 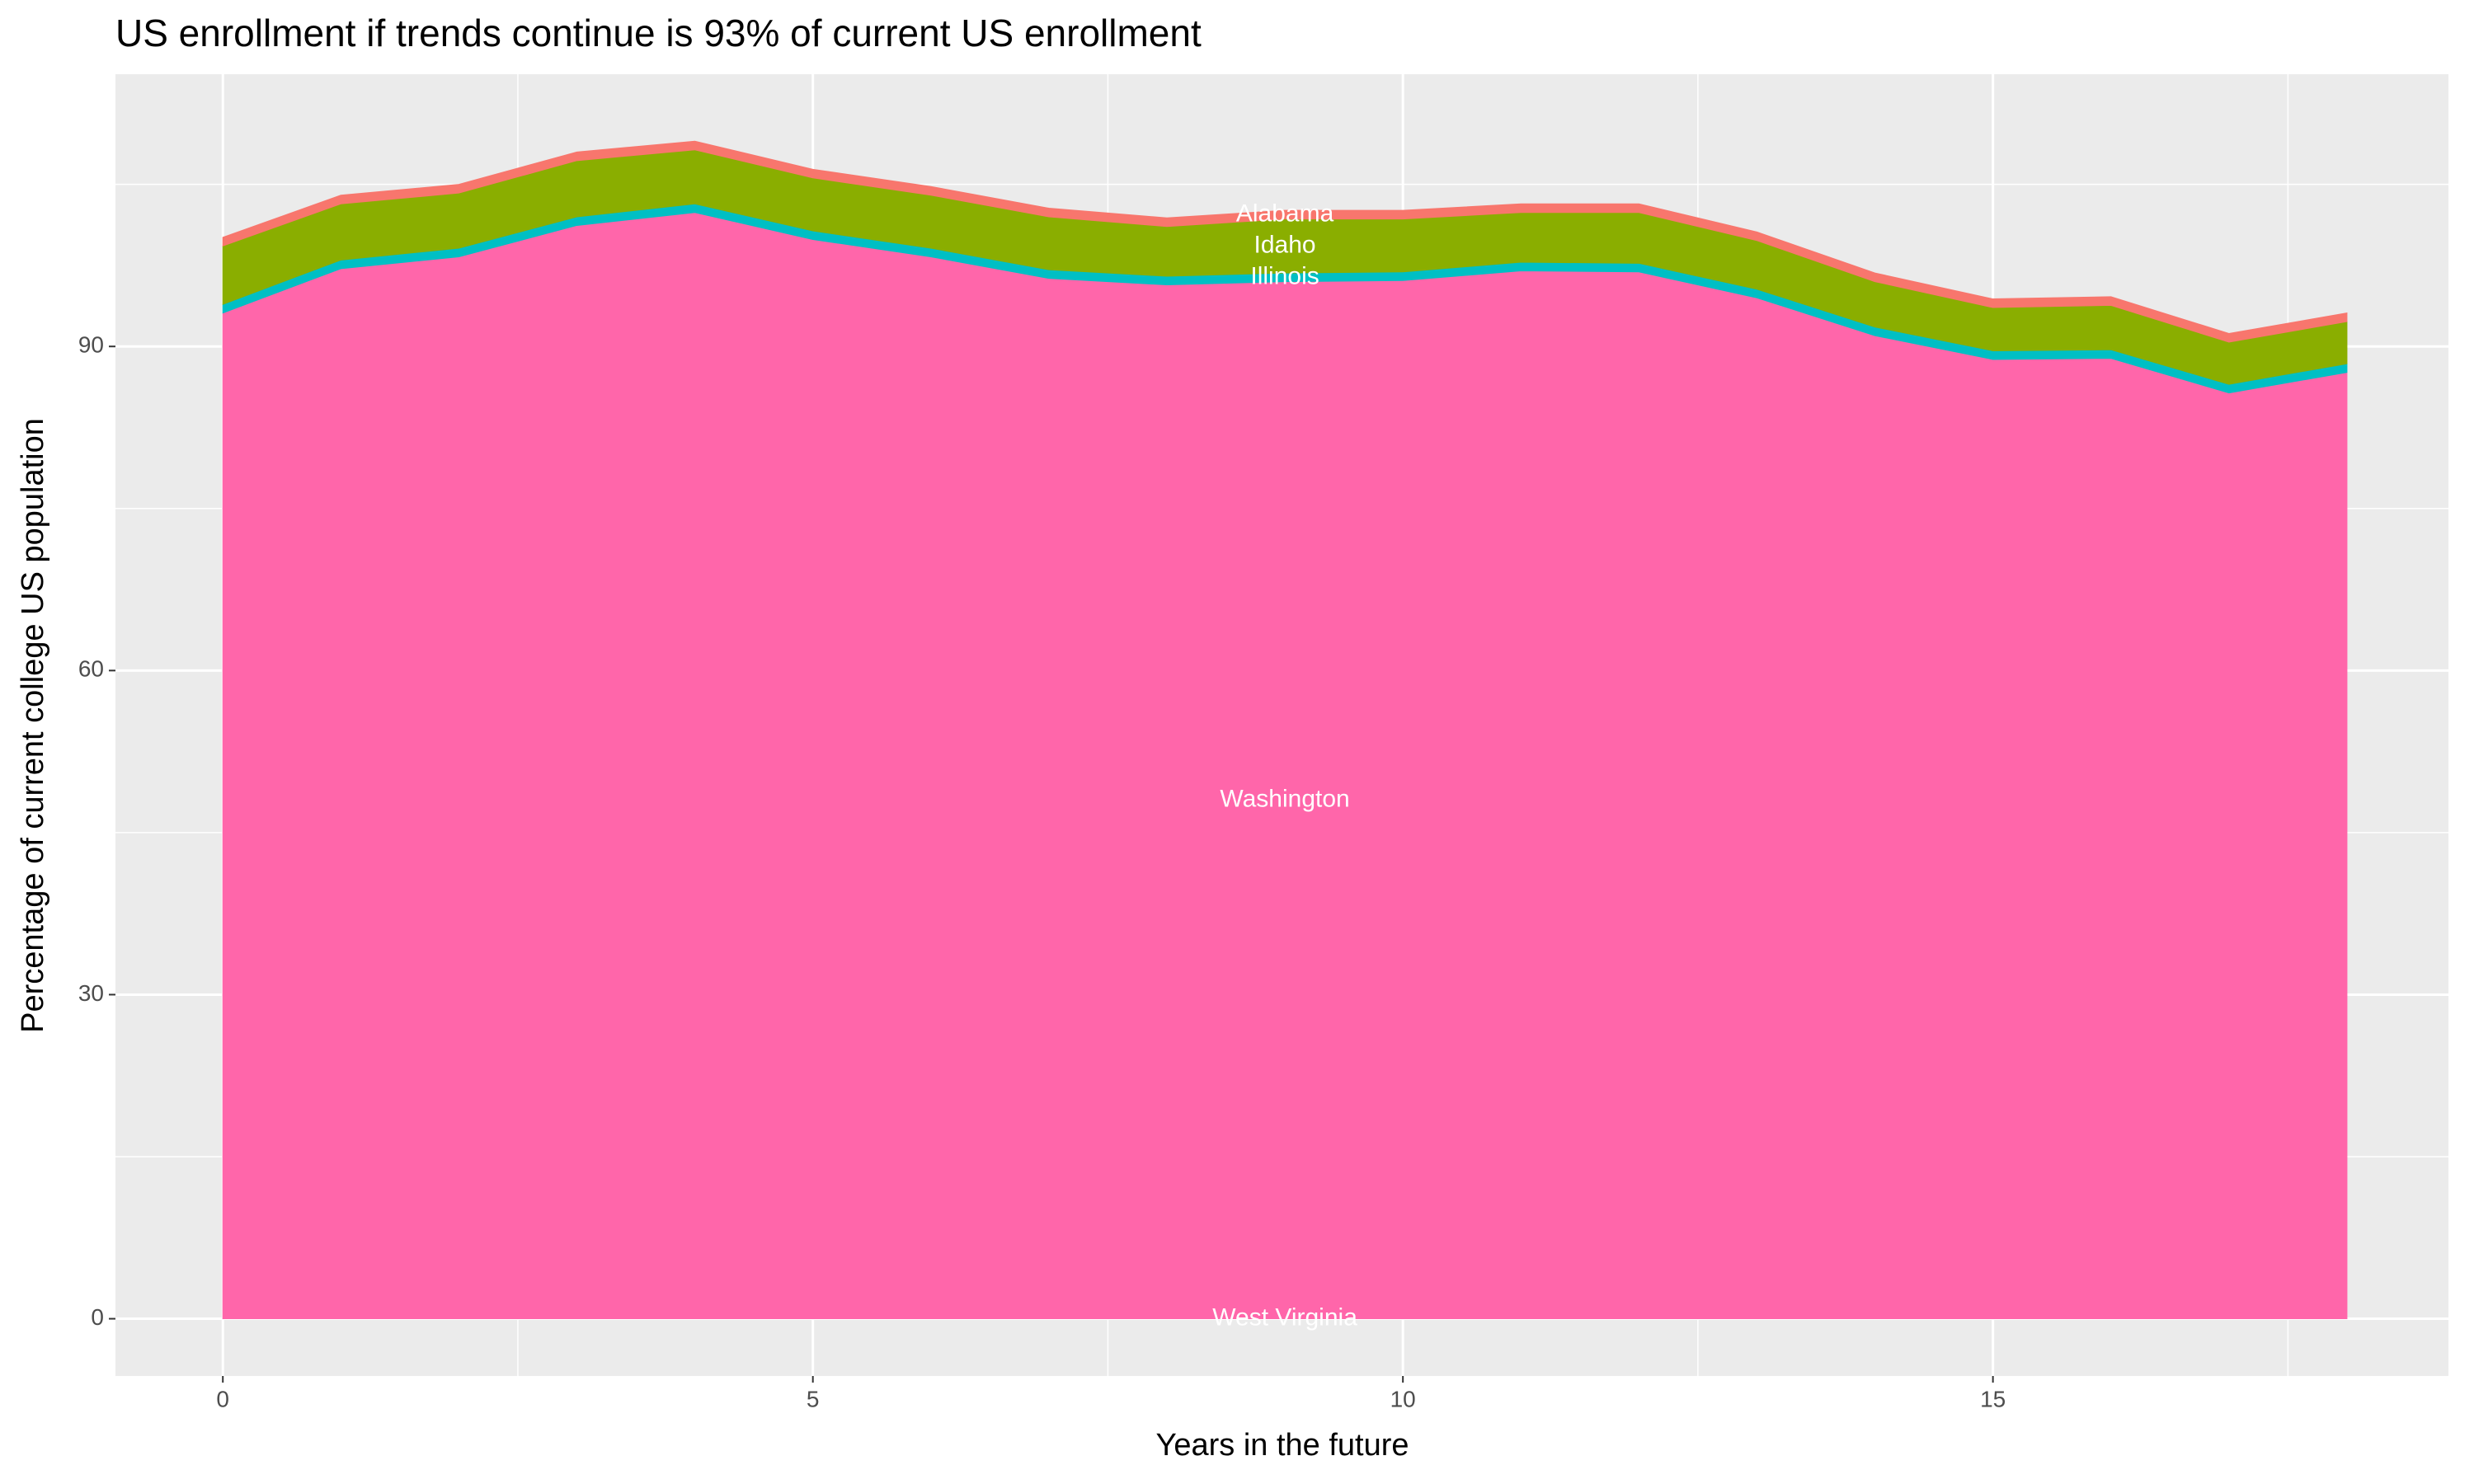 What do you see at coordinates (1403, 1398) in the screenshot?
I see `x-tick-label: 10` at bounding box center [1403, 1398].